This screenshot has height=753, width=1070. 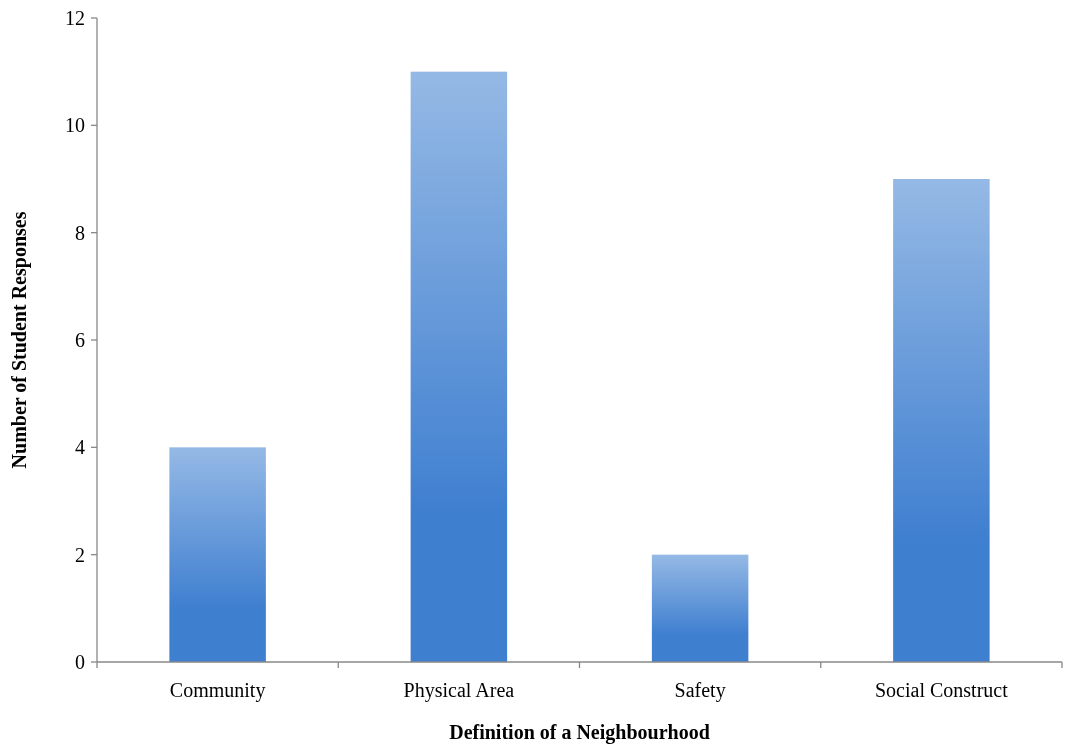 I want to click on y-tick-label: 10, so click(x=75, y=125).